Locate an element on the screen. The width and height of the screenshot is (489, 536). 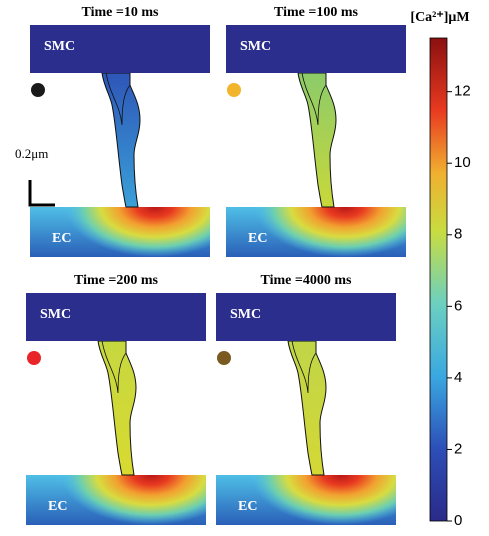
tick-label: 0 is located at coordinates (458, 520).